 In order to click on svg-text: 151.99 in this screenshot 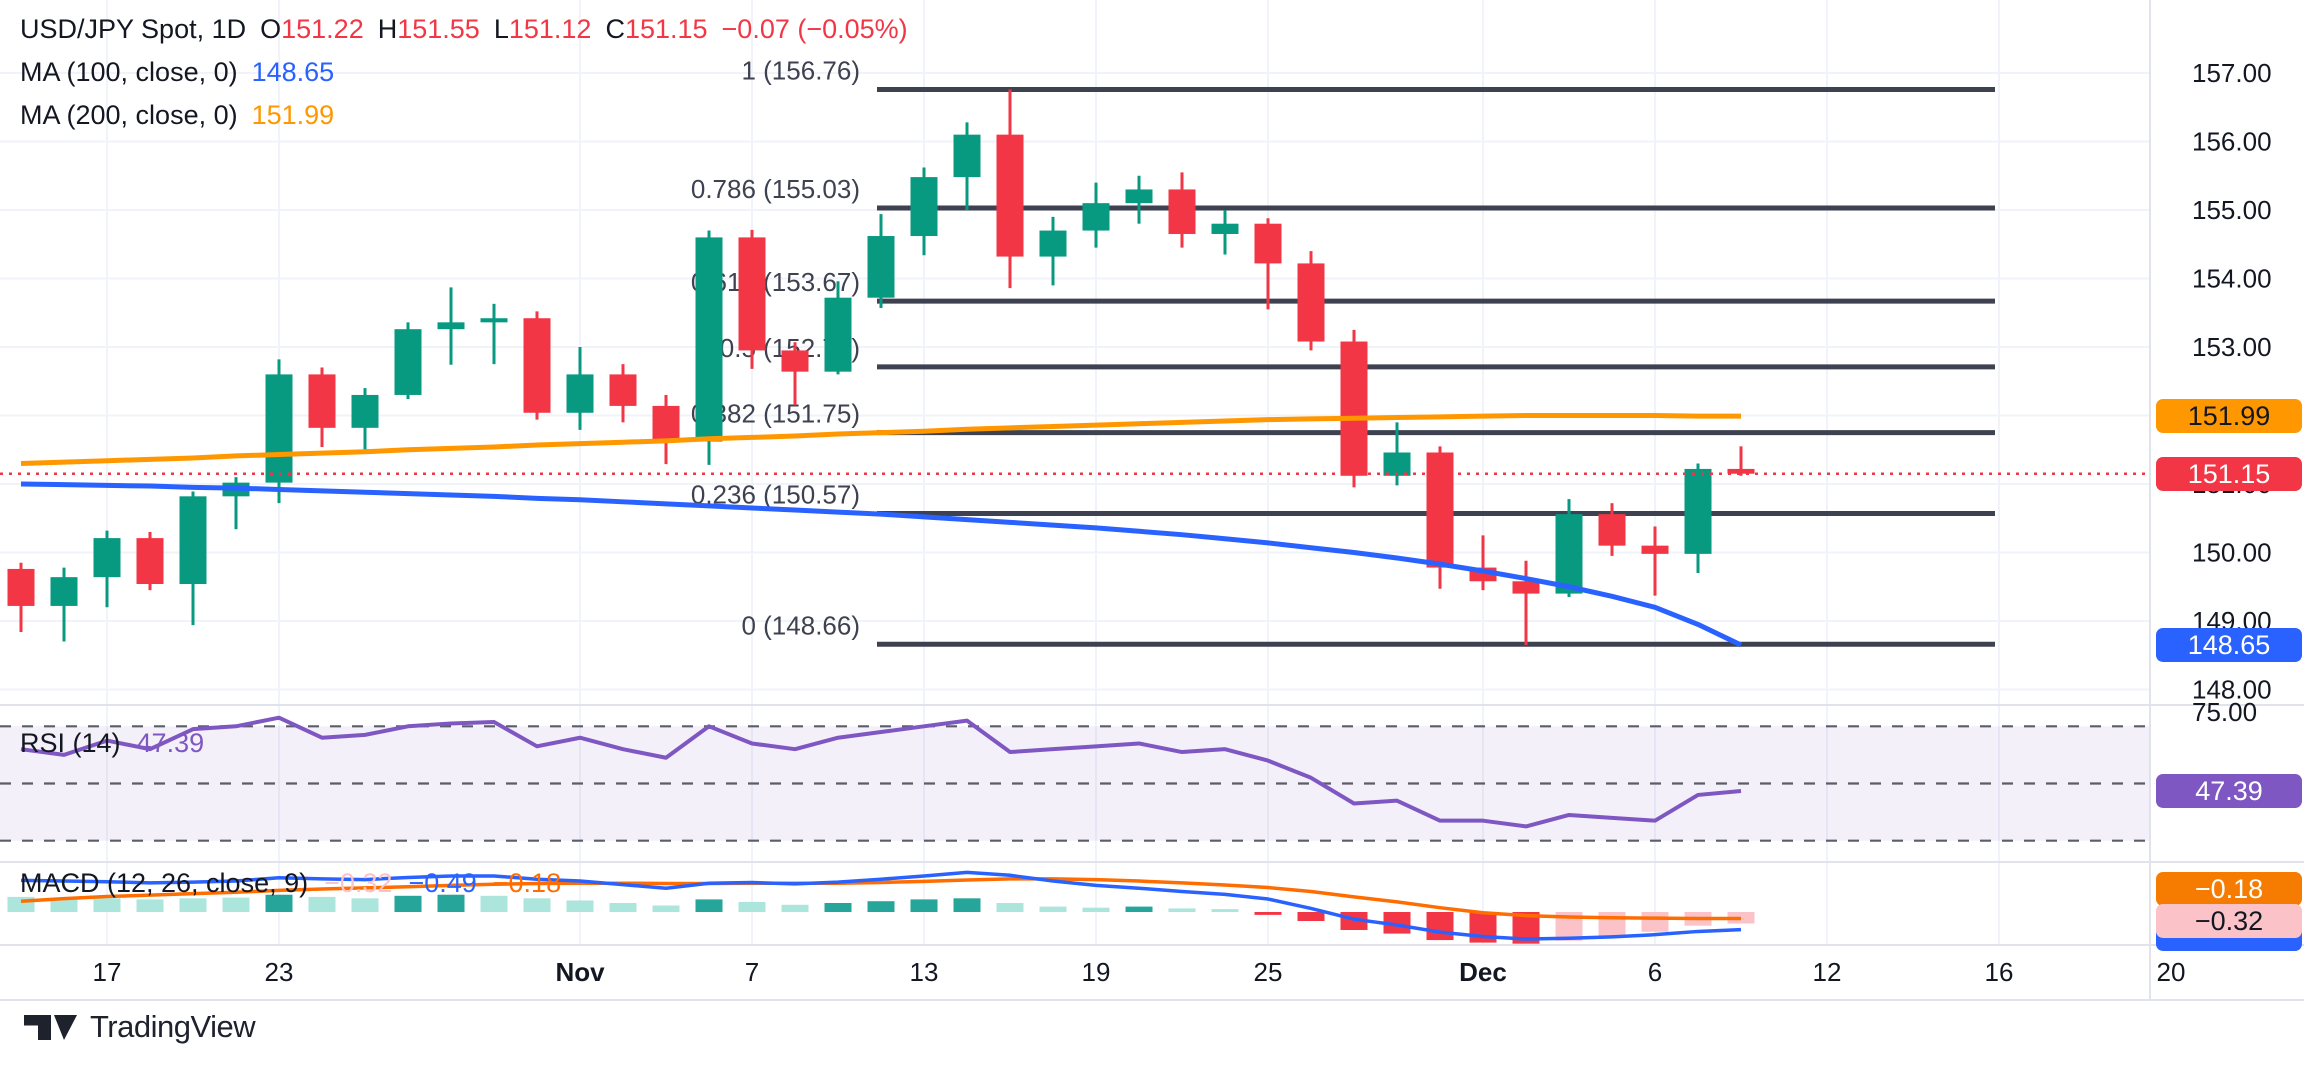, I will do `click(2229, 416)`.